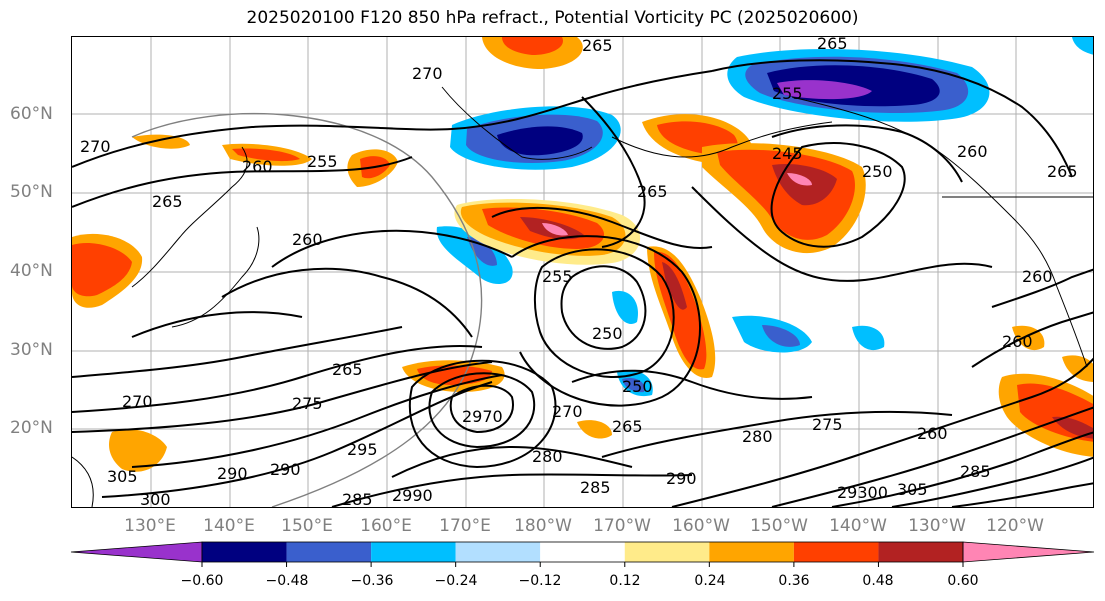 This screenshot has width=1105, height=601. Describe the element at coordinates (31, 114) in the screenshot. I see `lat-label: 60°N` at that location.